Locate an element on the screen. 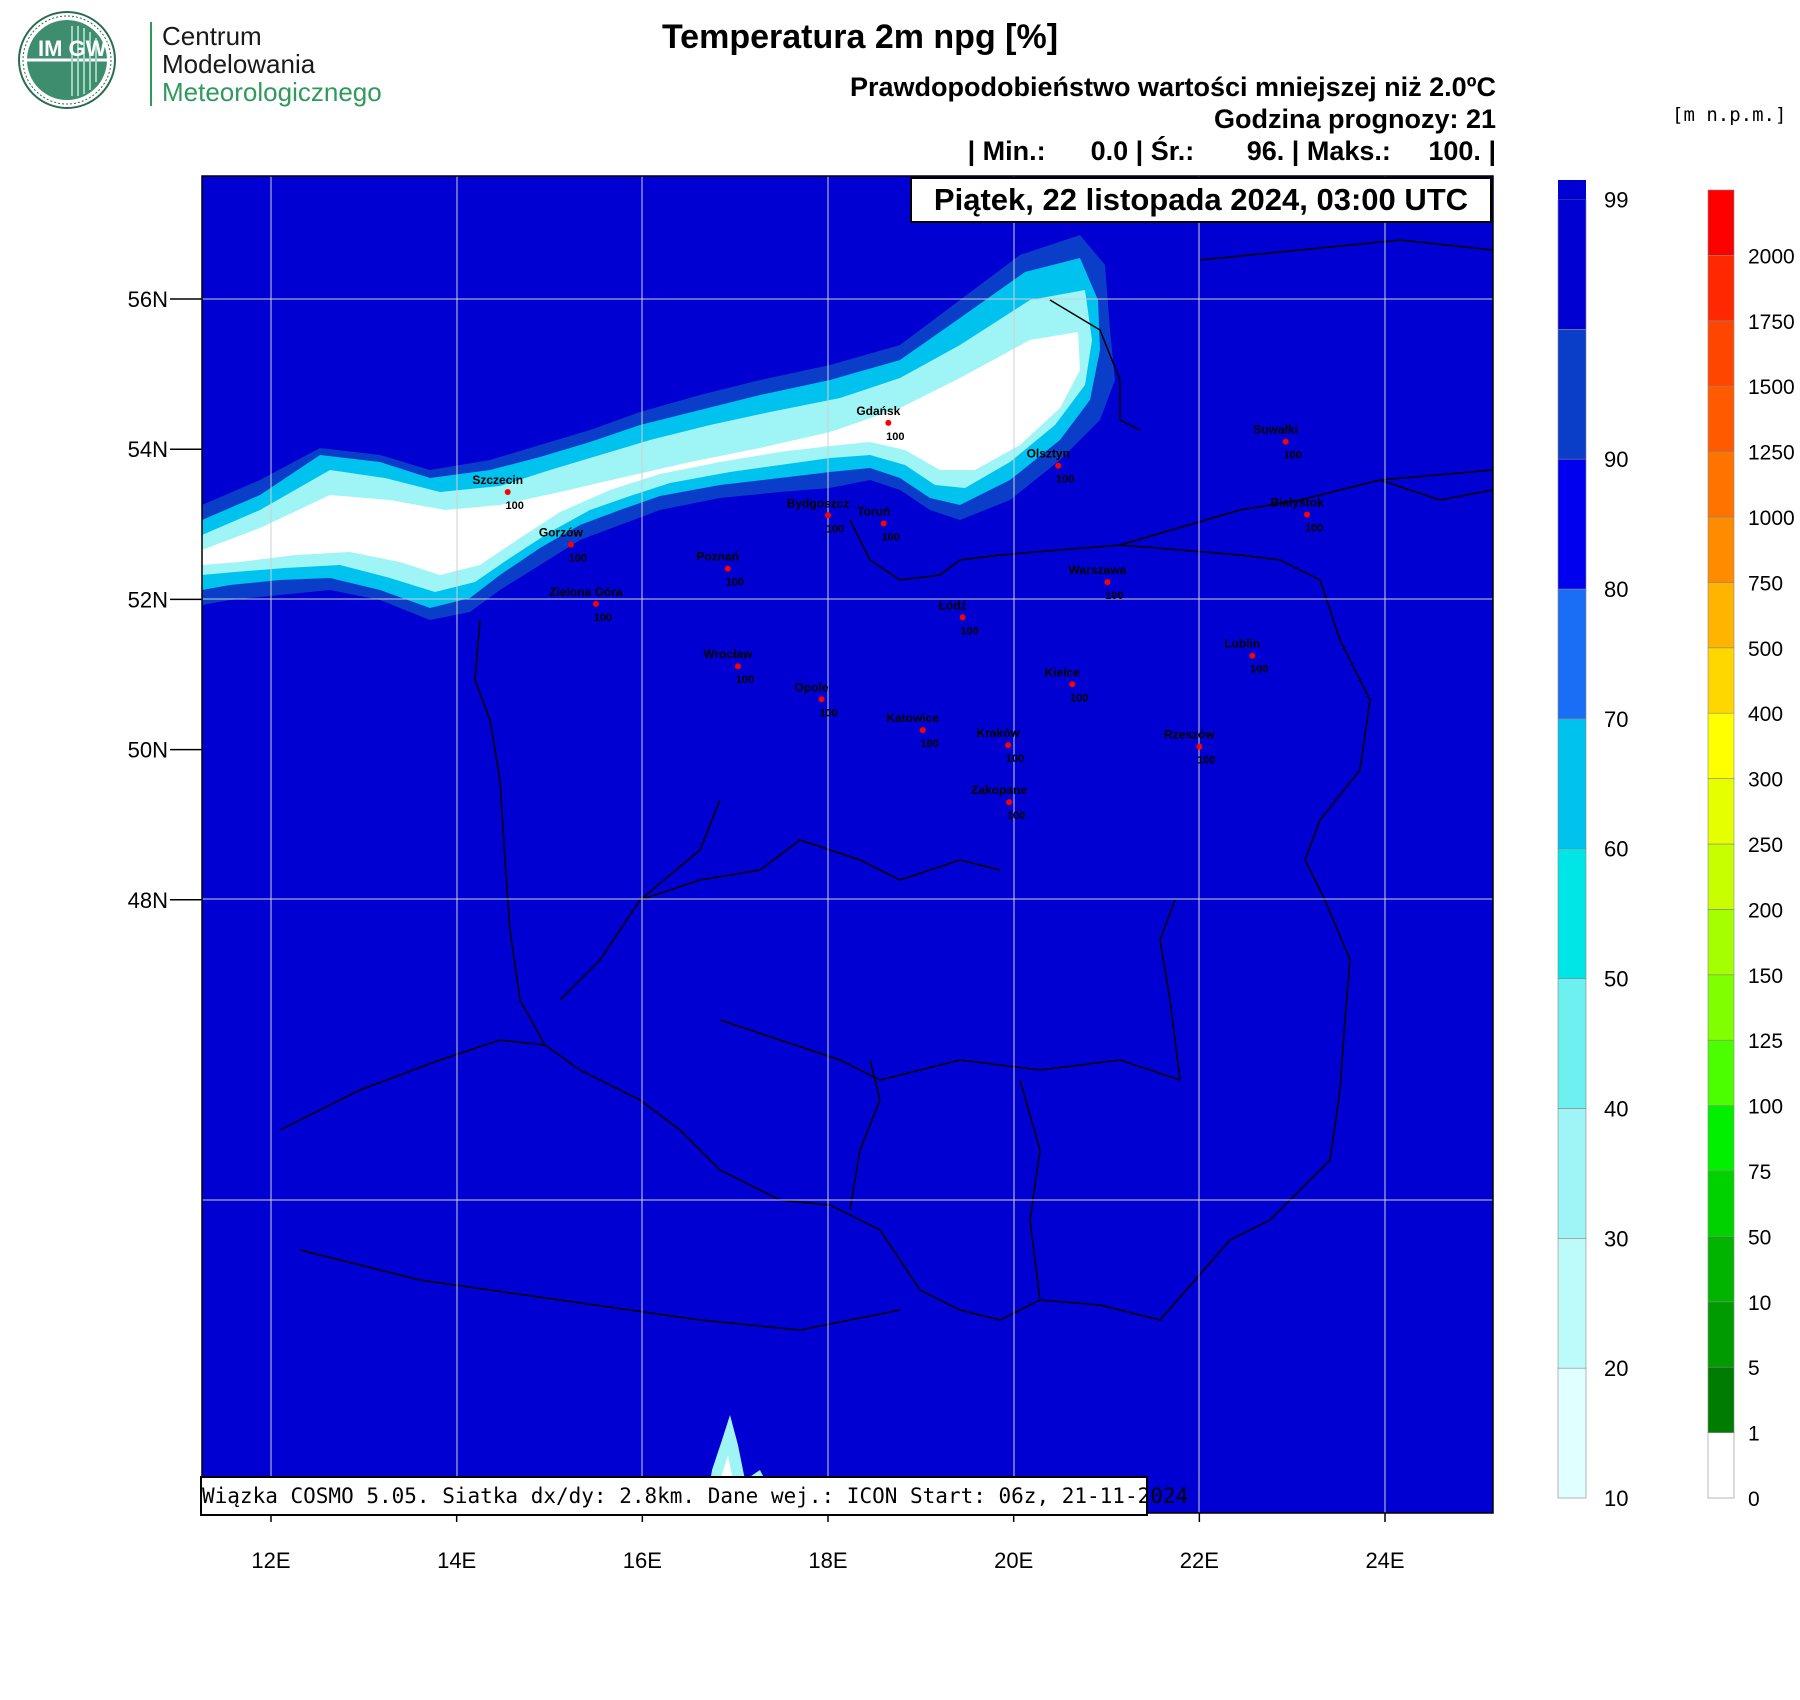 The image size is (1800, 1700). elev-legend-label: 200 is located at coordinates (1765, 910).